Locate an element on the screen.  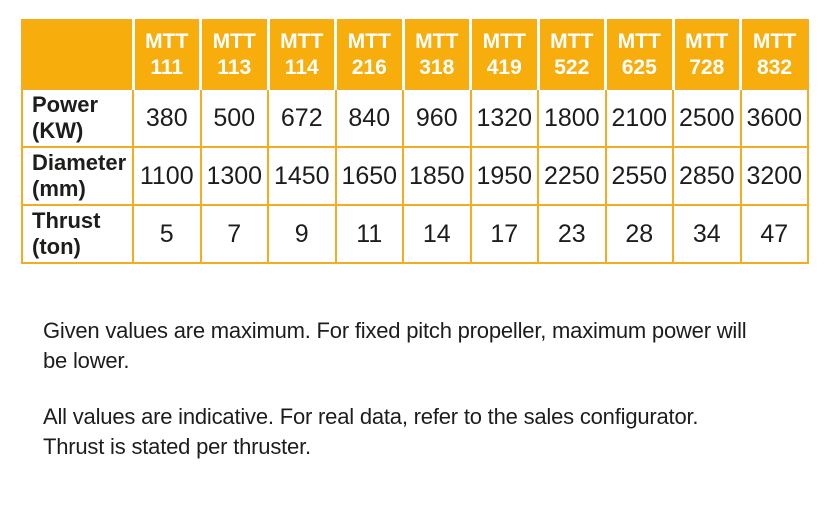
column-header: MTT 522 is located at coordinates (571, 54).